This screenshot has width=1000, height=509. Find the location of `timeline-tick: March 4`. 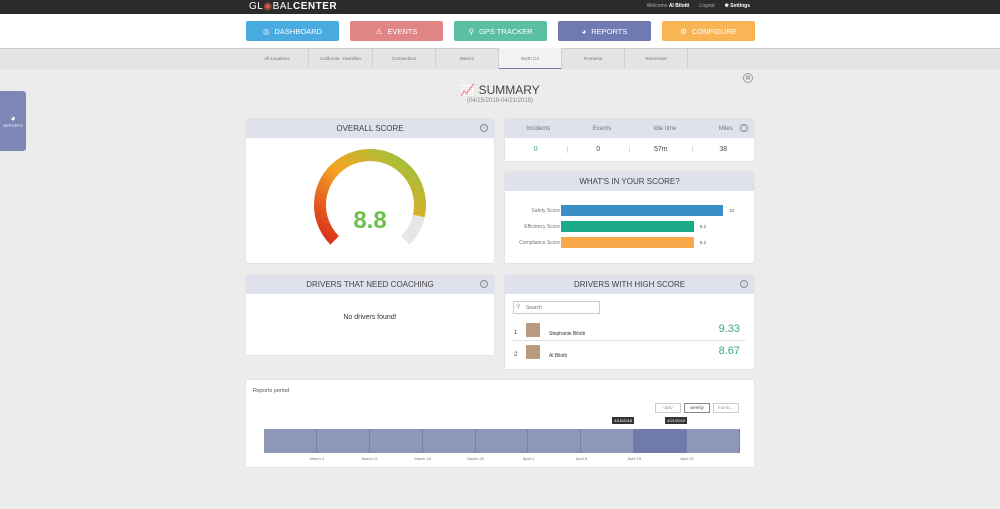

timeline-tick: March 4 is located at coordinates (317, 458).